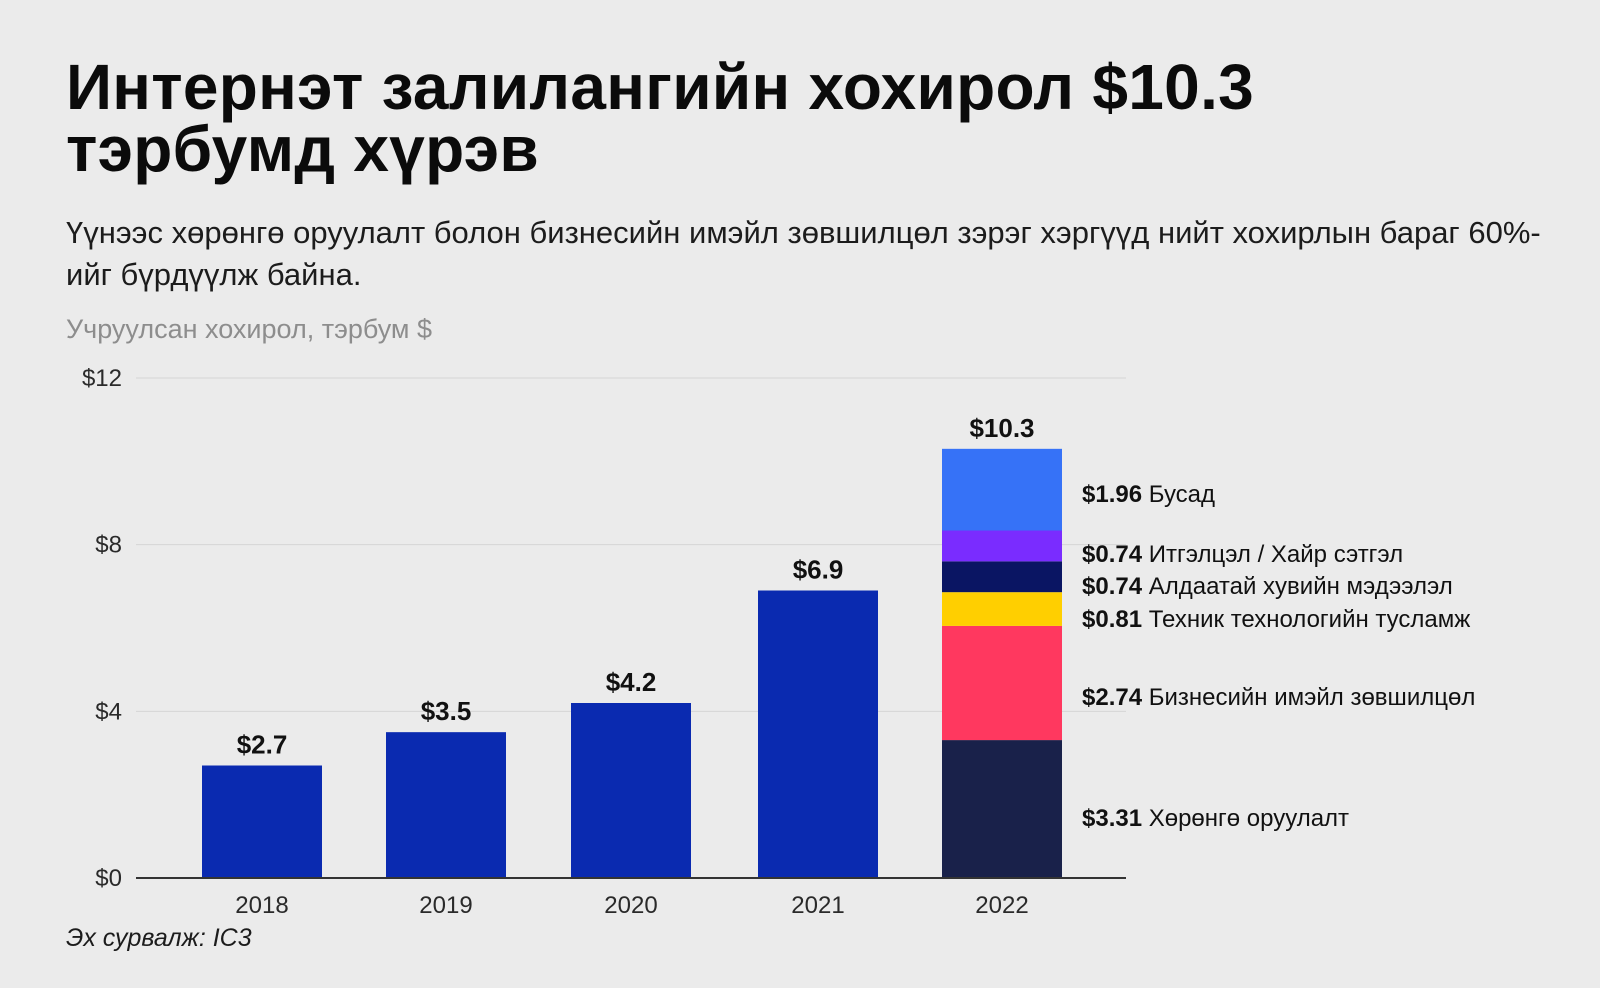 The height and width of the screenshot is (988, 1600). I want to click on segment-name: Бусад, so click(1178, 494).